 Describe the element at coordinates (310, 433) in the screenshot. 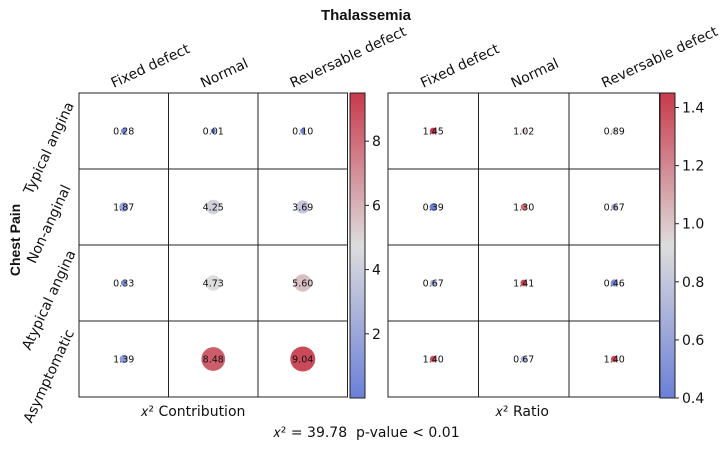

I see `chi-square-total: 𝑥² = 39.78` at that location.